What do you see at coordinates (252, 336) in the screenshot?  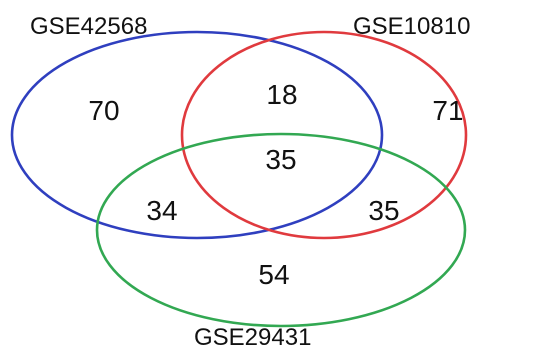 I see `set-label-gse29431: GSE29431` at bounding box center [252, 336].